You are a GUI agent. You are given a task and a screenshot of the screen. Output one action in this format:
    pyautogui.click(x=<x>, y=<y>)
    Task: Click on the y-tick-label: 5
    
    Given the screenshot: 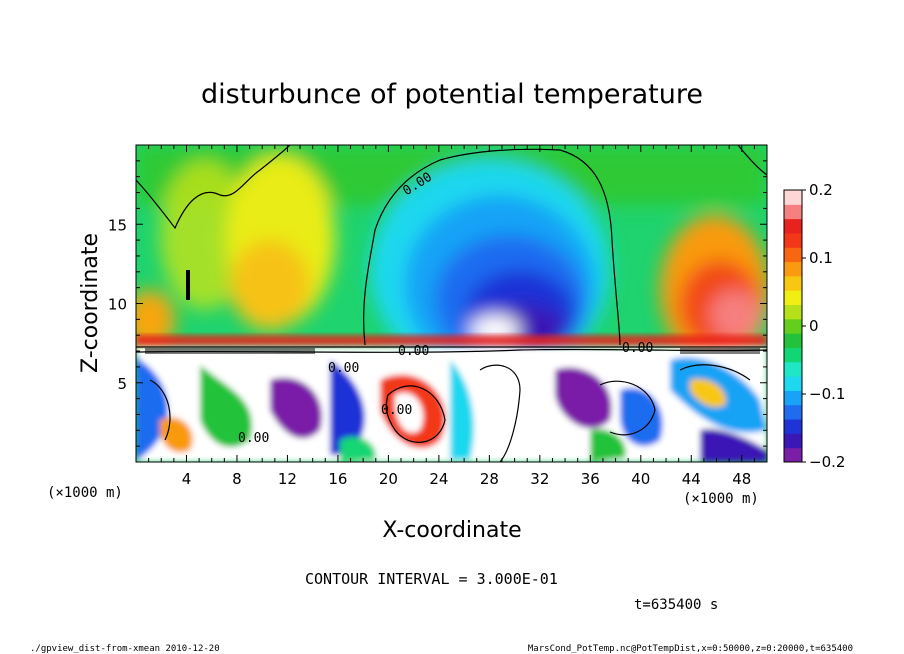 What is the action you would take?
    pyautogui.click(x=122, y=384)
    